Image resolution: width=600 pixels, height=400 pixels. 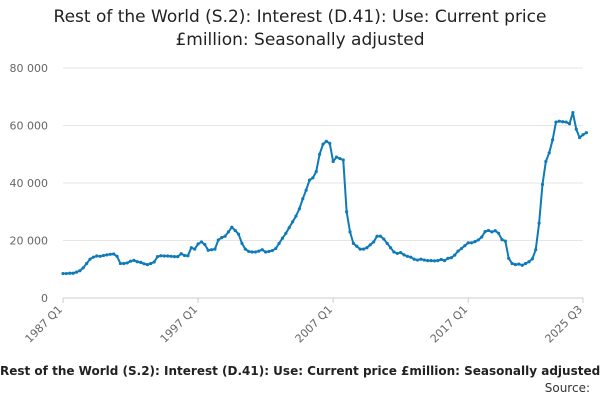 I want to click on chart-title-line-2: £million: Seasonally adjusted, so click(x=300, y=40).